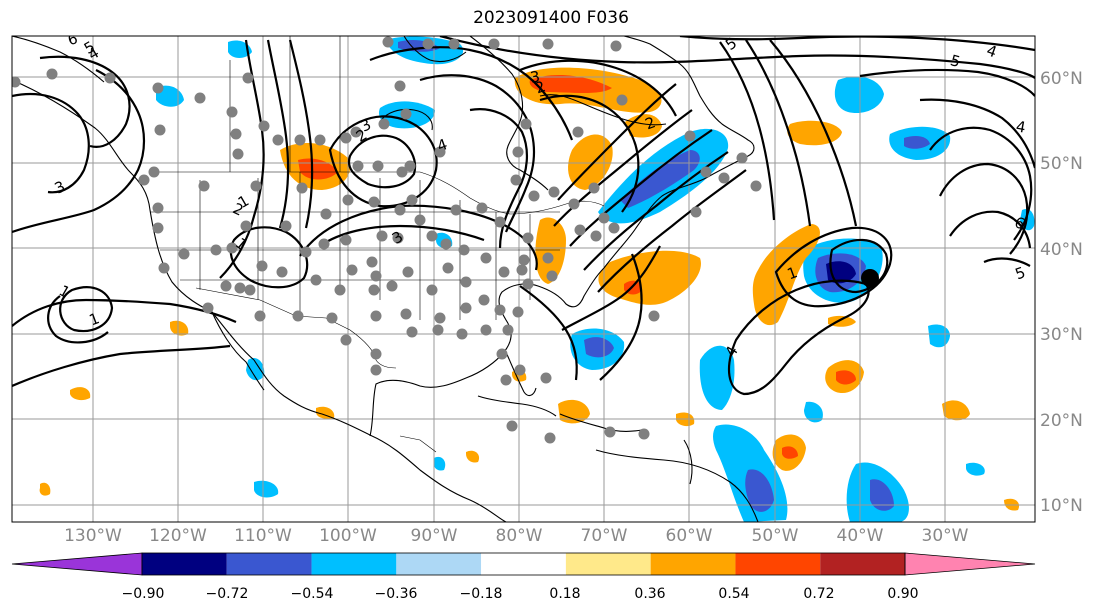  Describe the element at coordinates (1061, 164) in the screenshot. I see `lat-label-50: 50°N` at that location.